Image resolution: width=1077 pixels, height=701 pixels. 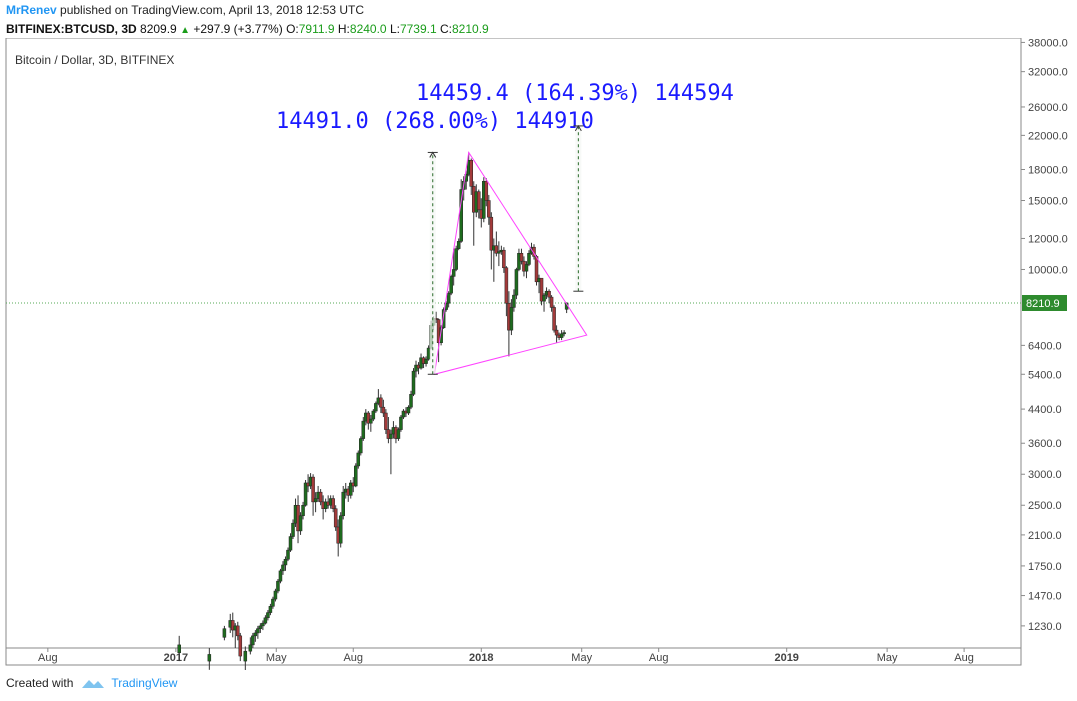 I want to click on y-tick-label: 2500.0, so click(x=1045, y=506).